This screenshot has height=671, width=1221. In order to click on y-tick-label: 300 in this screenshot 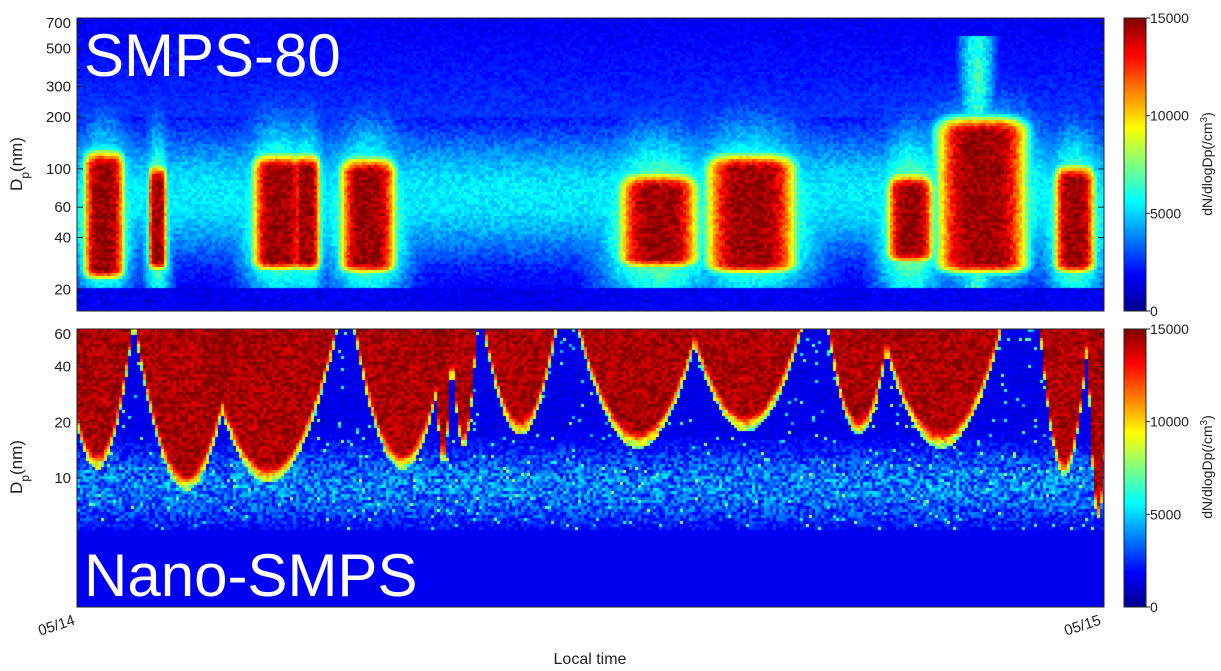, I will do `click(58, 87)`.